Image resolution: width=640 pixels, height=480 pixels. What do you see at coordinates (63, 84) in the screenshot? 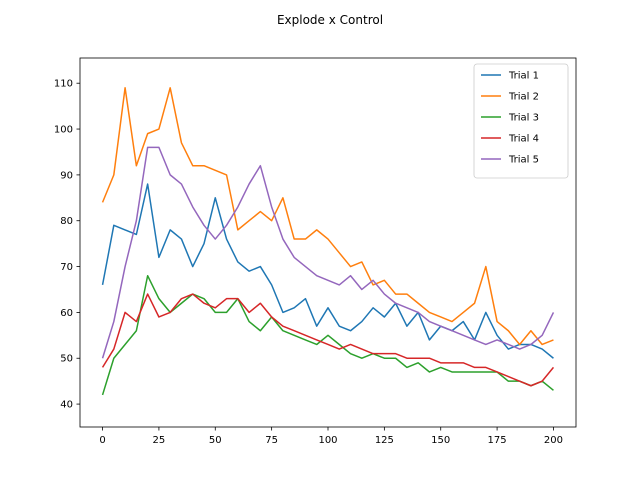
I see `y-tick-label: 110` at bounding box center [63, 84].